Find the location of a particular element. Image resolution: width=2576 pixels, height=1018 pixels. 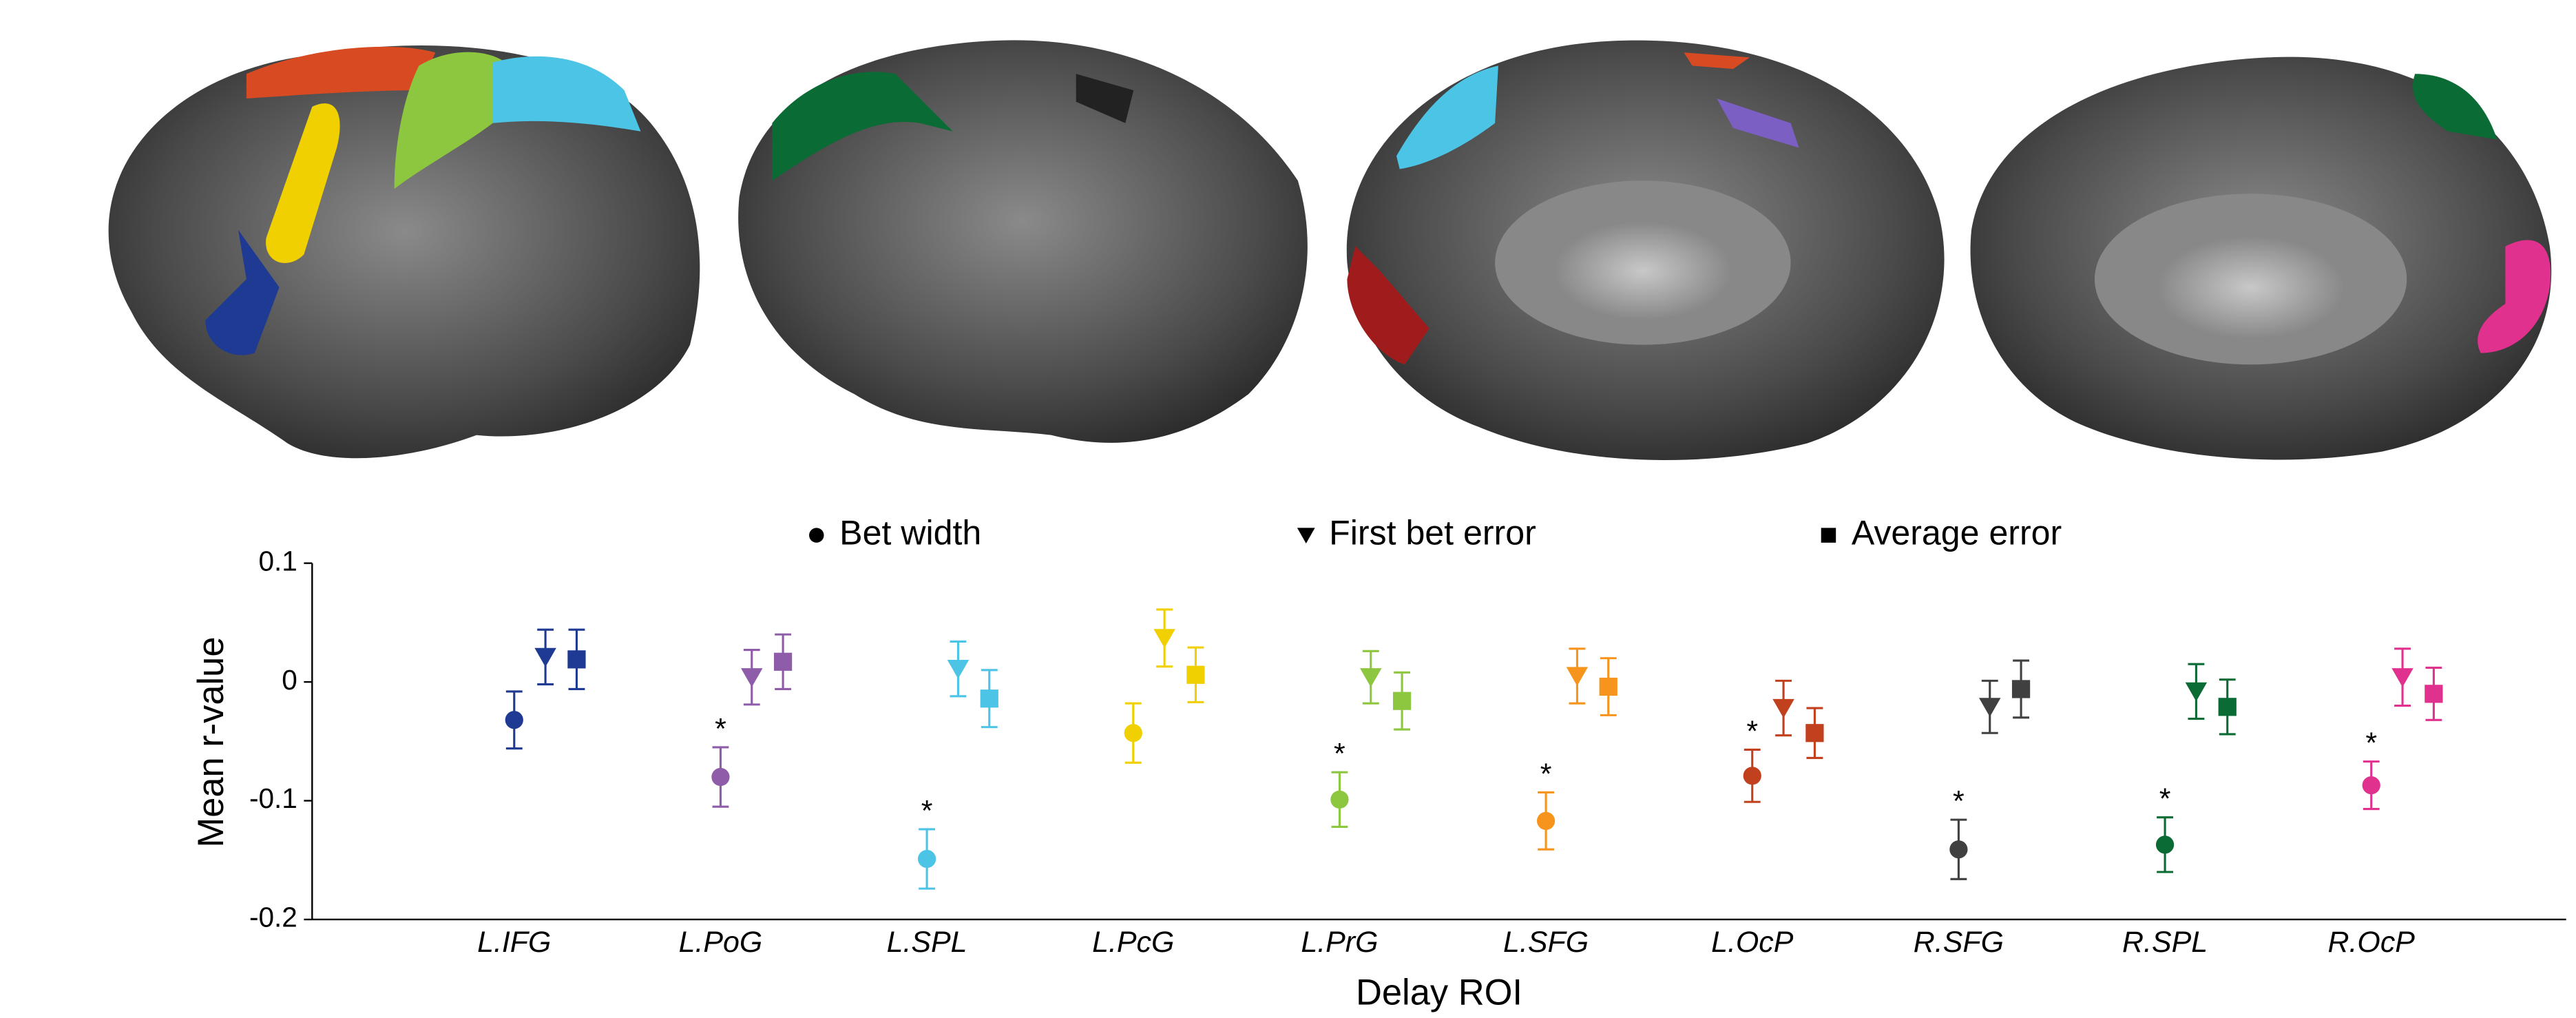

x-tick-label: L.PrG is located at coordinates (1339, 942).